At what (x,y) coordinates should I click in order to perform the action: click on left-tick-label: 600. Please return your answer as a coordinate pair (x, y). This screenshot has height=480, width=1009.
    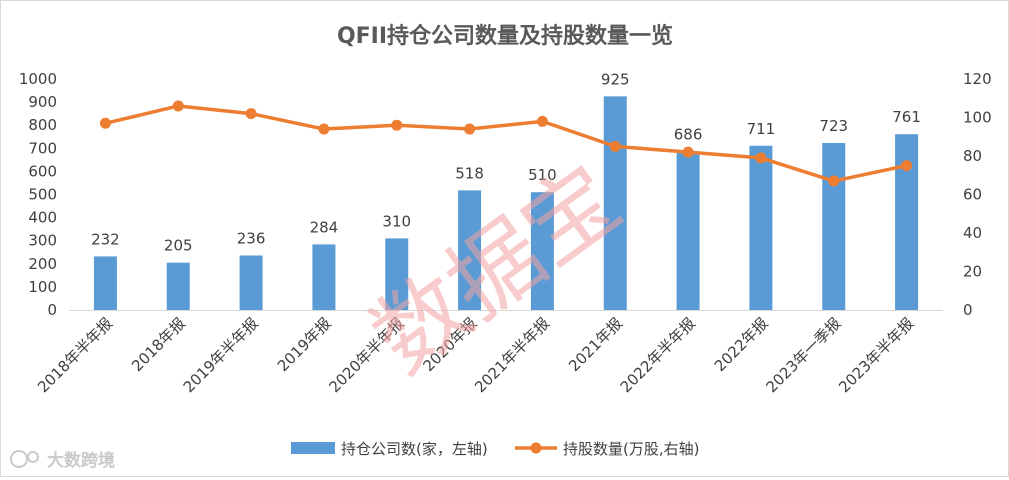
    Looking at the image, I should click on (42, 171).